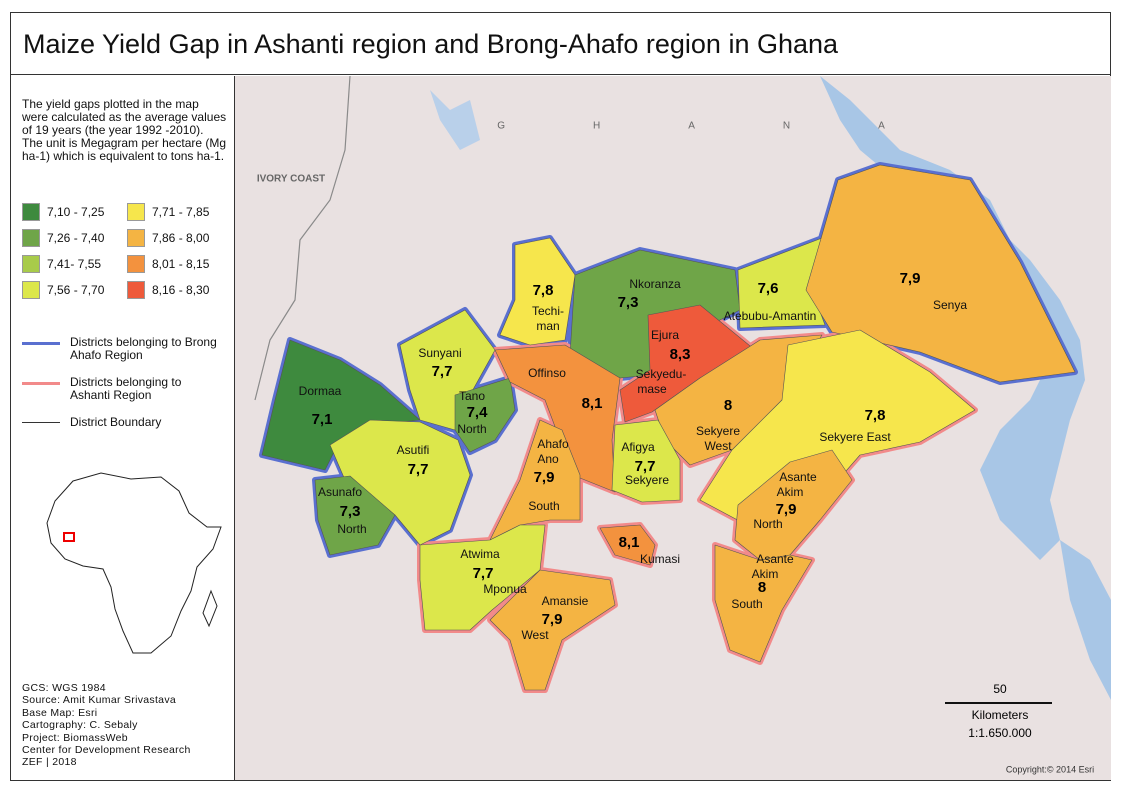 This screenshot has width=1122, height=794. I want to click on district-name: Asutifi, so click(413, 450).